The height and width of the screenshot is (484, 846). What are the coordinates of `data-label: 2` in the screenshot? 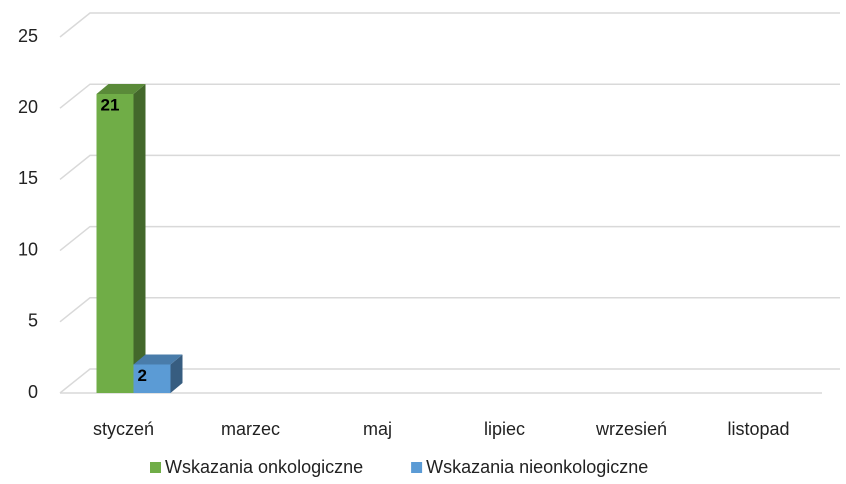 It's located at (142, 375).